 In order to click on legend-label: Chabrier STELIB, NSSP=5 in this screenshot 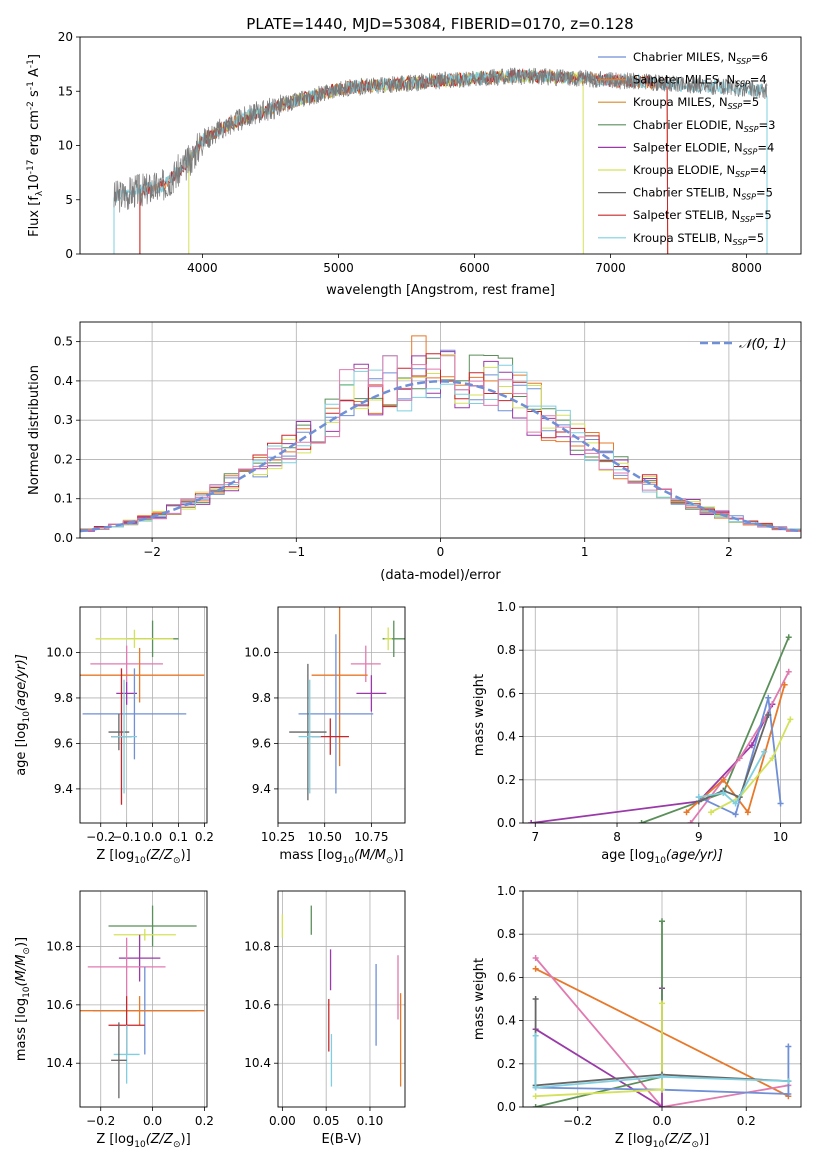, I will do `click(703, 194)`.